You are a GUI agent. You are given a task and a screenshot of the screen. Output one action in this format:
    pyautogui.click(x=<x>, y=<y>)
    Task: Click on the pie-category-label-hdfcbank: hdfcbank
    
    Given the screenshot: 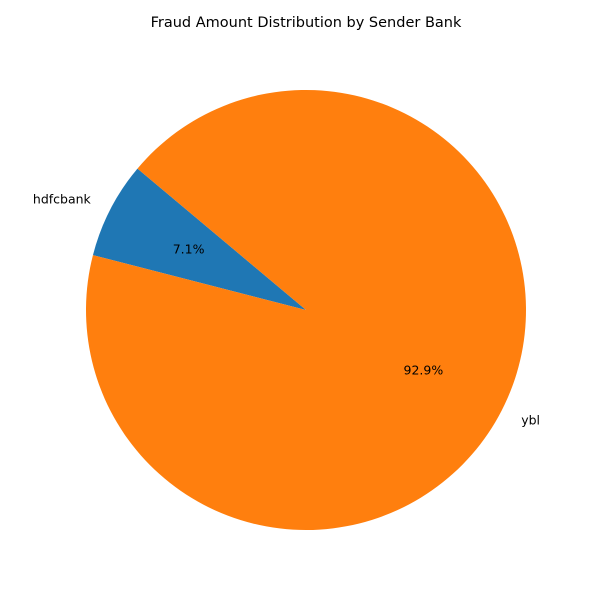 What is the action you would take?
    pyautogui.click(x=62, y=198)
    